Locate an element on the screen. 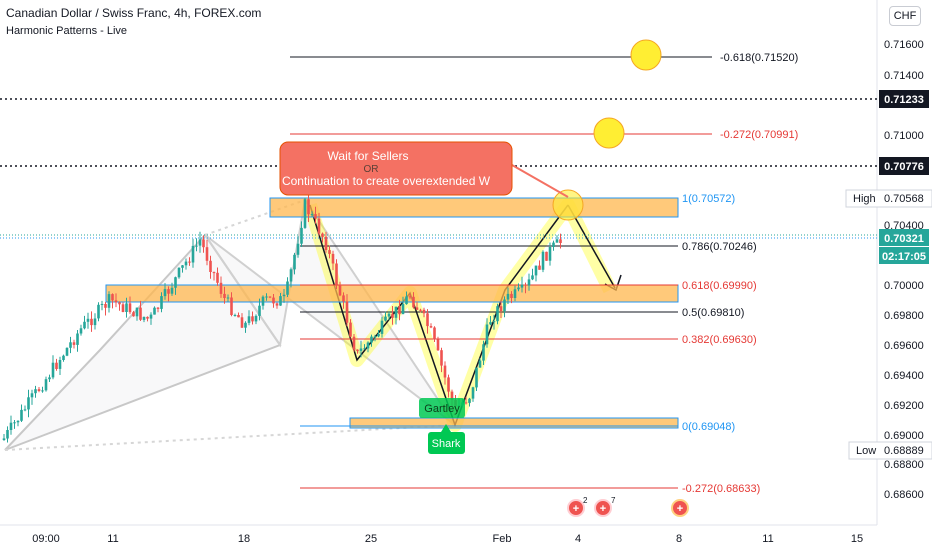 The height and width of the screenshot is (550, 932). price-tick: 0.70000 is located at coordinates (904, 286).